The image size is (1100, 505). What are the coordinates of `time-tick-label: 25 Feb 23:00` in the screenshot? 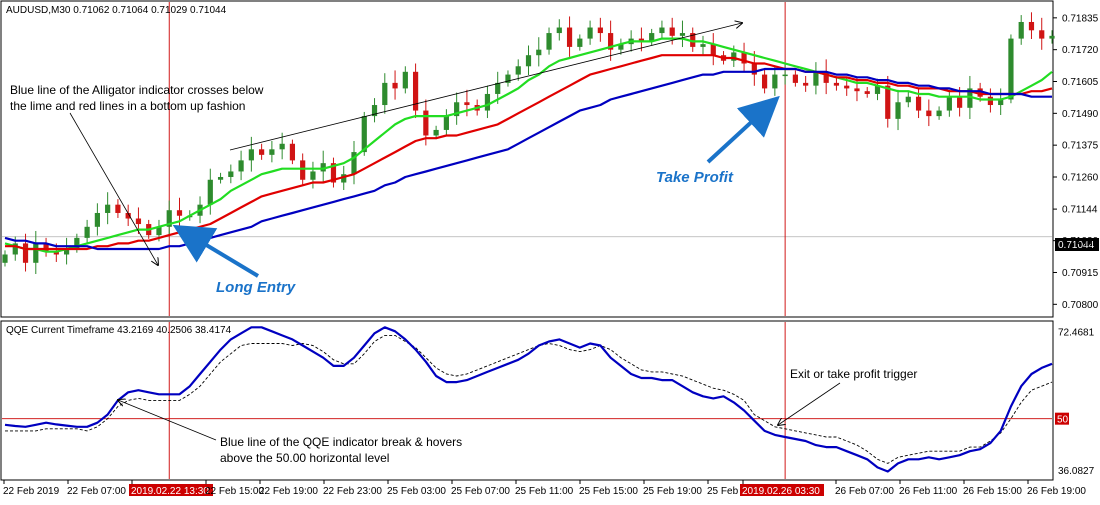 It's located at (736, 491).